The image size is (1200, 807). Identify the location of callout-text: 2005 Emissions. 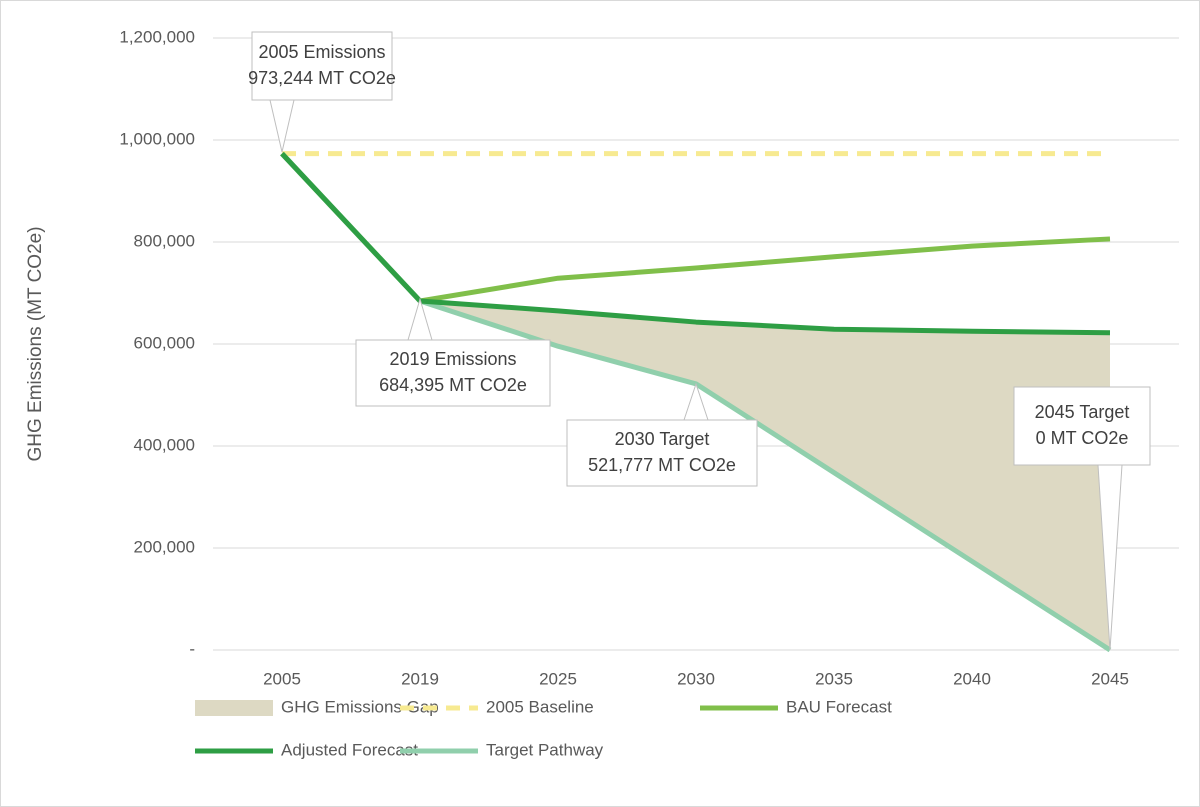
(321, 52).